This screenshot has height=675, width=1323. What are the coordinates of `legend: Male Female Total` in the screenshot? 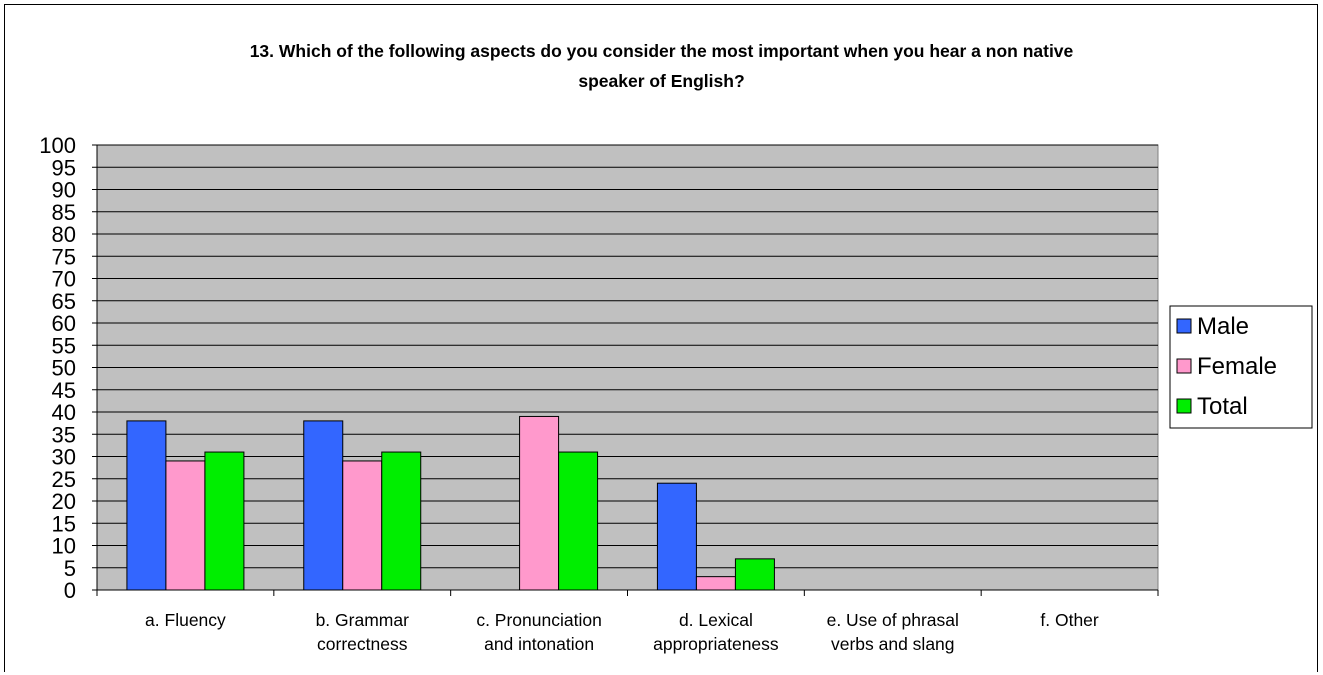 It's located at (1241, 367).